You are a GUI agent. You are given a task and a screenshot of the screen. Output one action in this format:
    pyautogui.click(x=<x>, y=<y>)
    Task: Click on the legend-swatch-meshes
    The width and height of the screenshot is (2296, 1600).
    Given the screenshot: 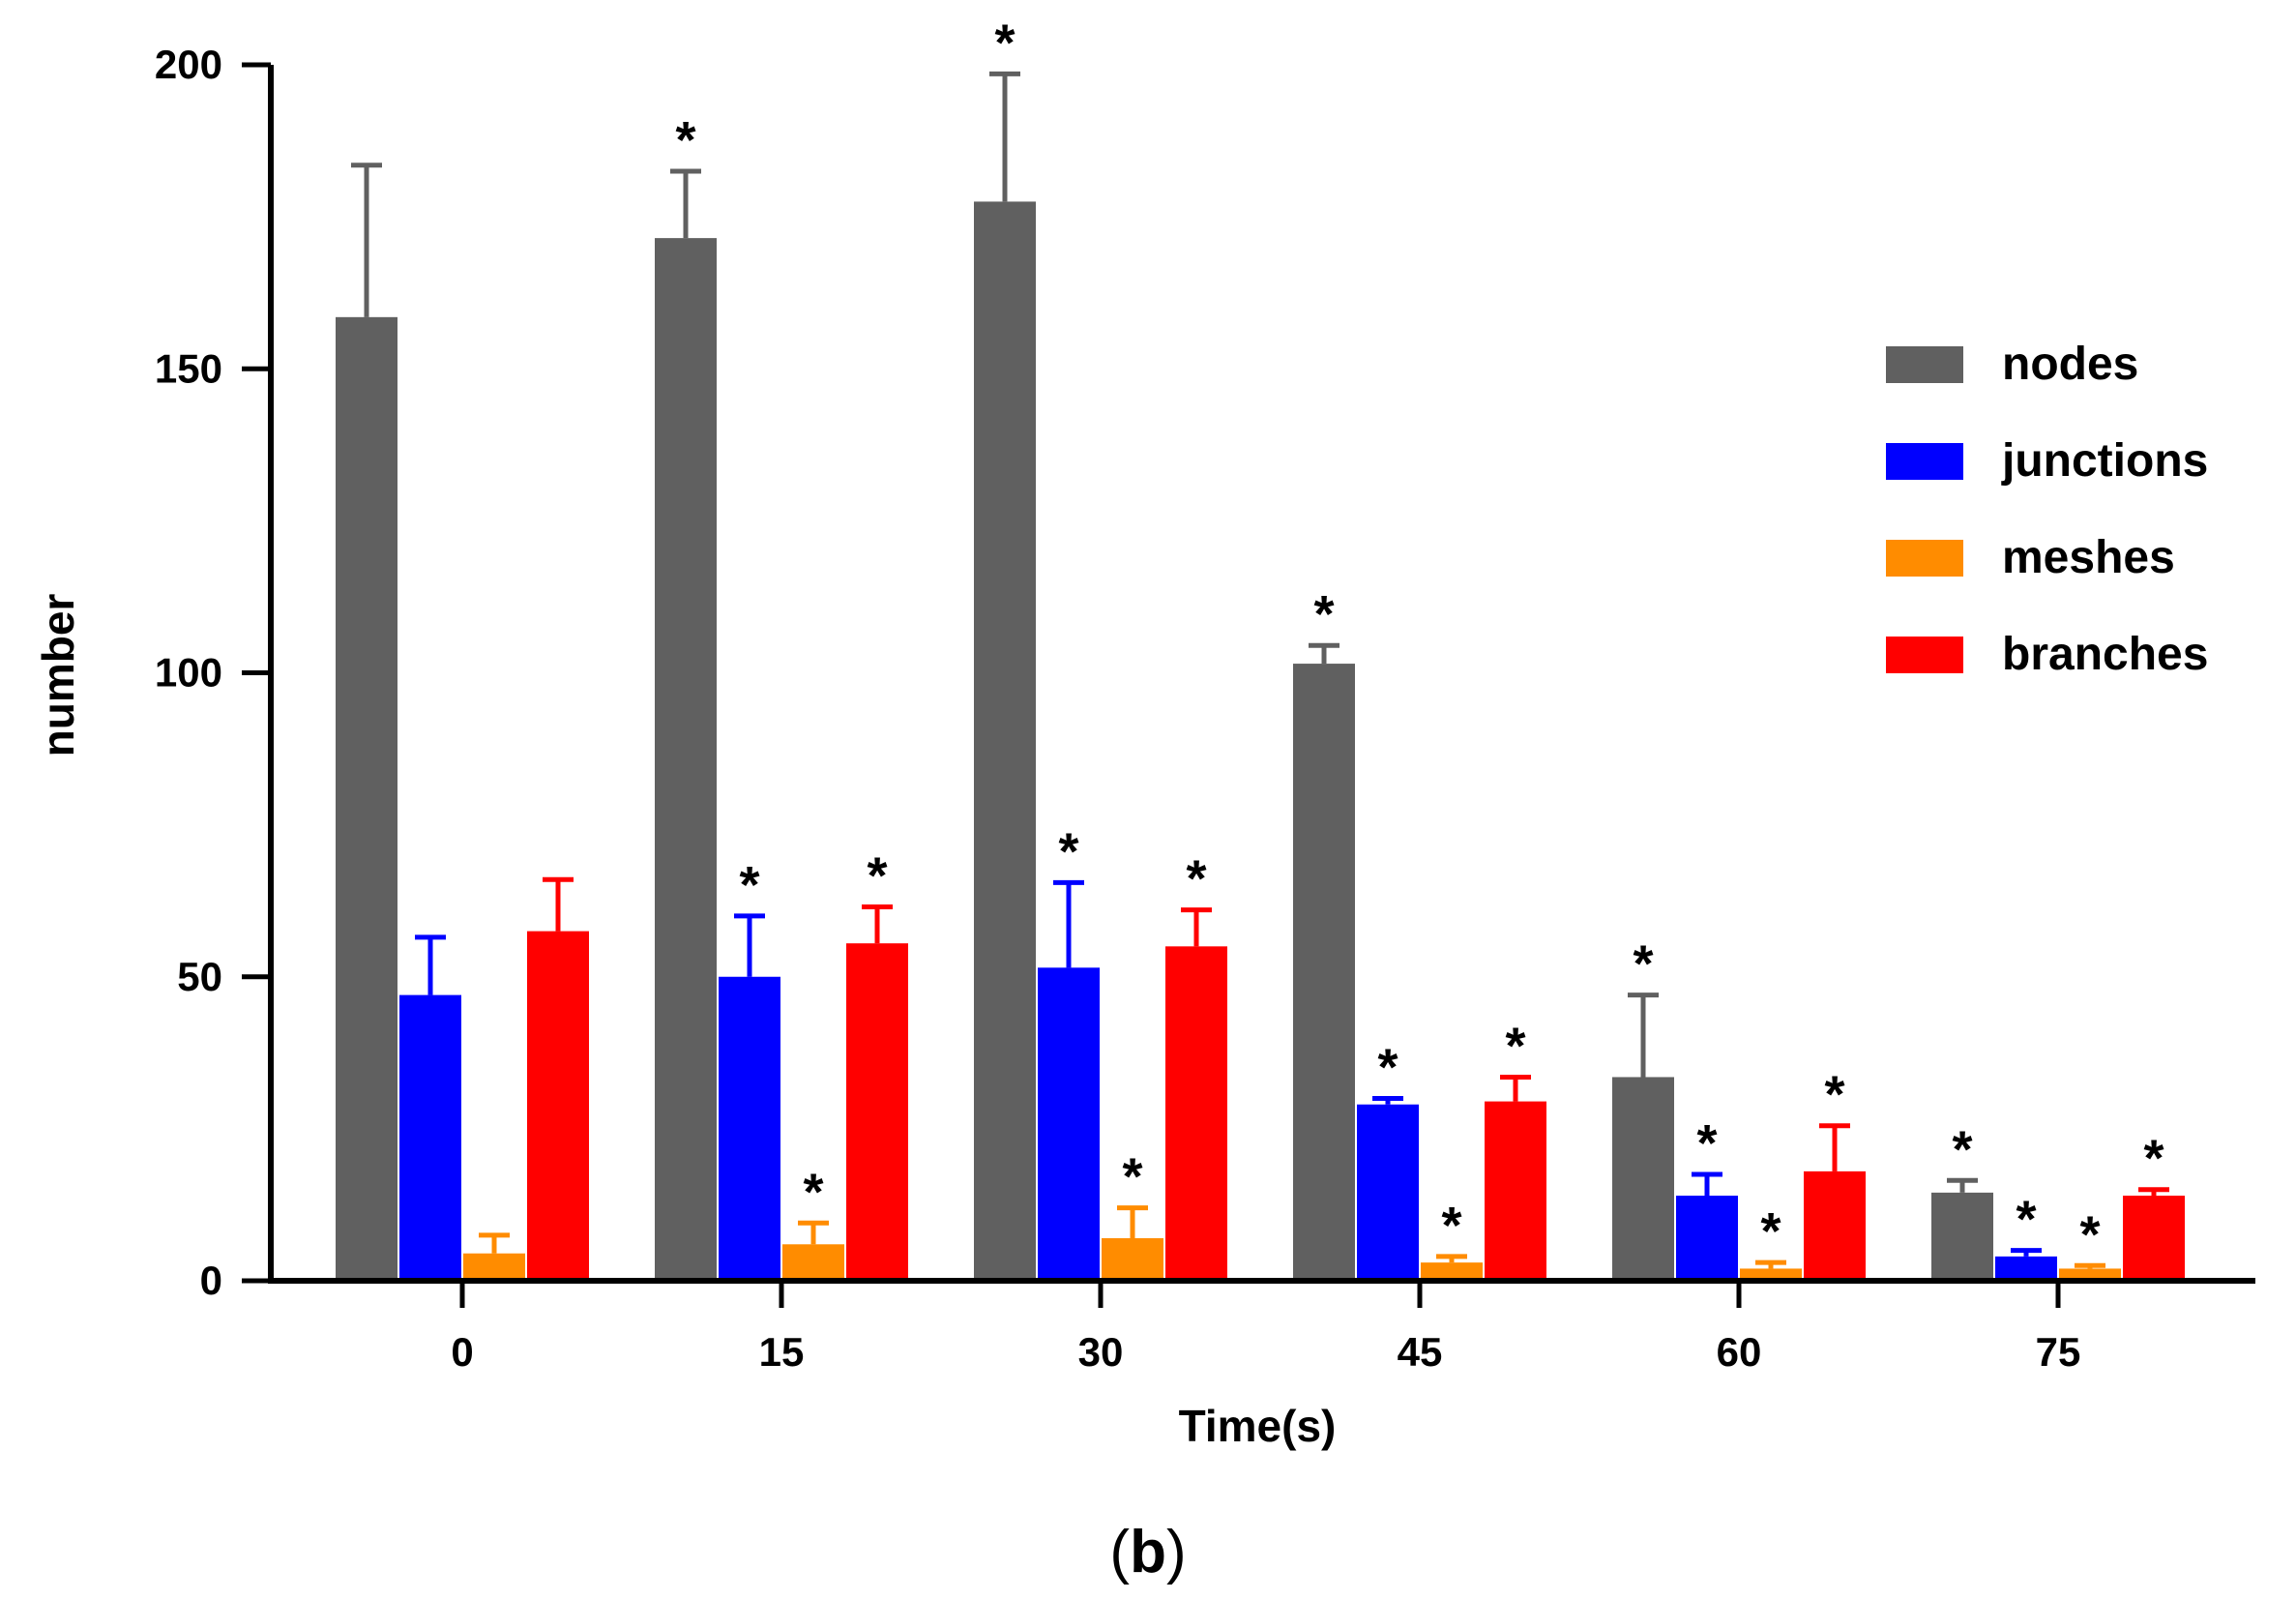 What is the action you would take?
    pyautogui.click(x=1924, y=558)
    